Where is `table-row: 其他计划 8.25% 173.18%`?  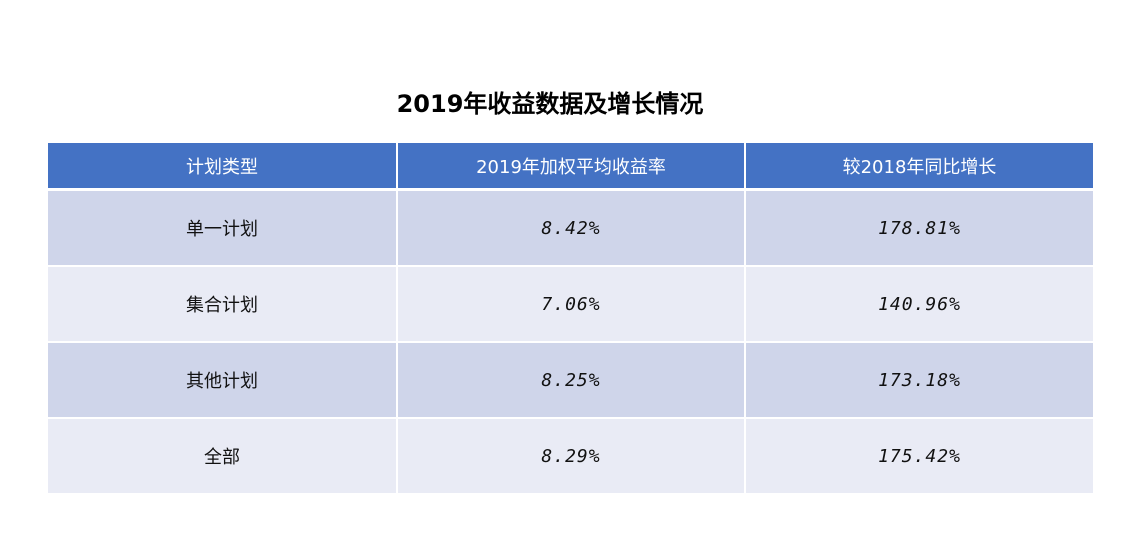
table-row: 其他计划 8.25% 173.18% is located at coordinates (570, 380).